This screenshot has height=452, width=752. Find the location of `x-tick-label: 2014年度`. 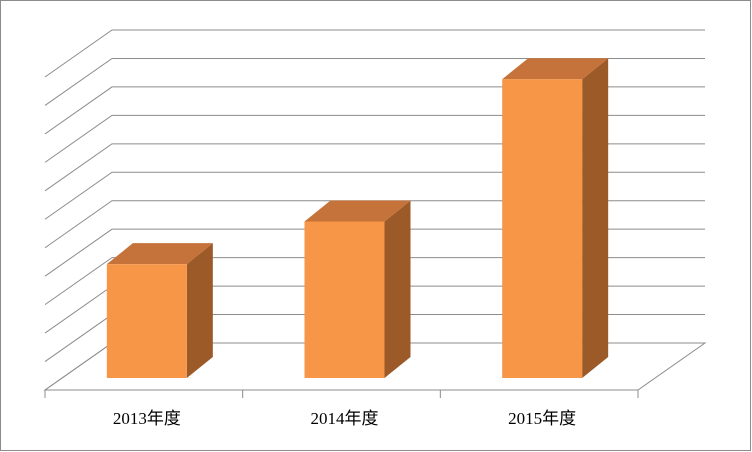

x-tick-label: 2014年度 is located at coordinates (345, 418).